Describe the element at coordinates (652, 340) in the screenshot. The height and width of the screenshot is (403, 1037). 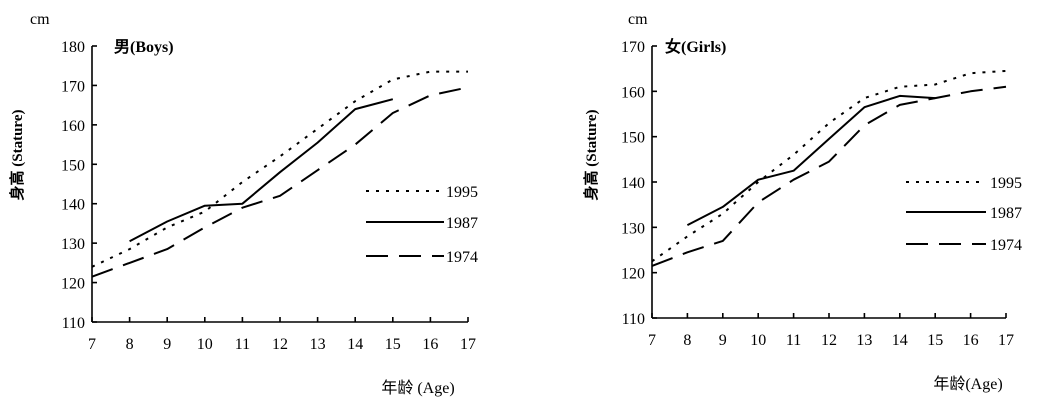
I see `girls-x-tick-label: 7` at that location.